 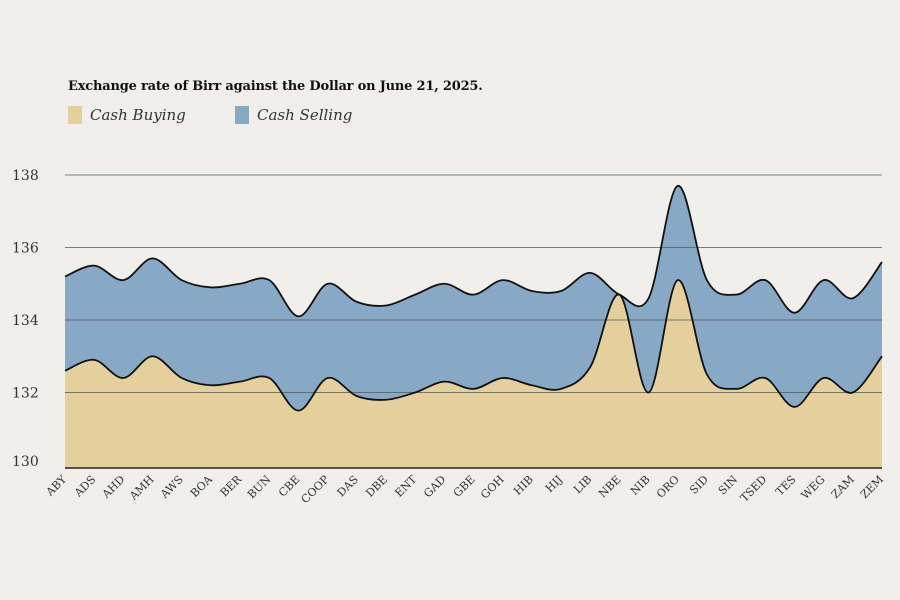 I want to click on x-tick-label-aws: AWS, so click(x=171, y=487).